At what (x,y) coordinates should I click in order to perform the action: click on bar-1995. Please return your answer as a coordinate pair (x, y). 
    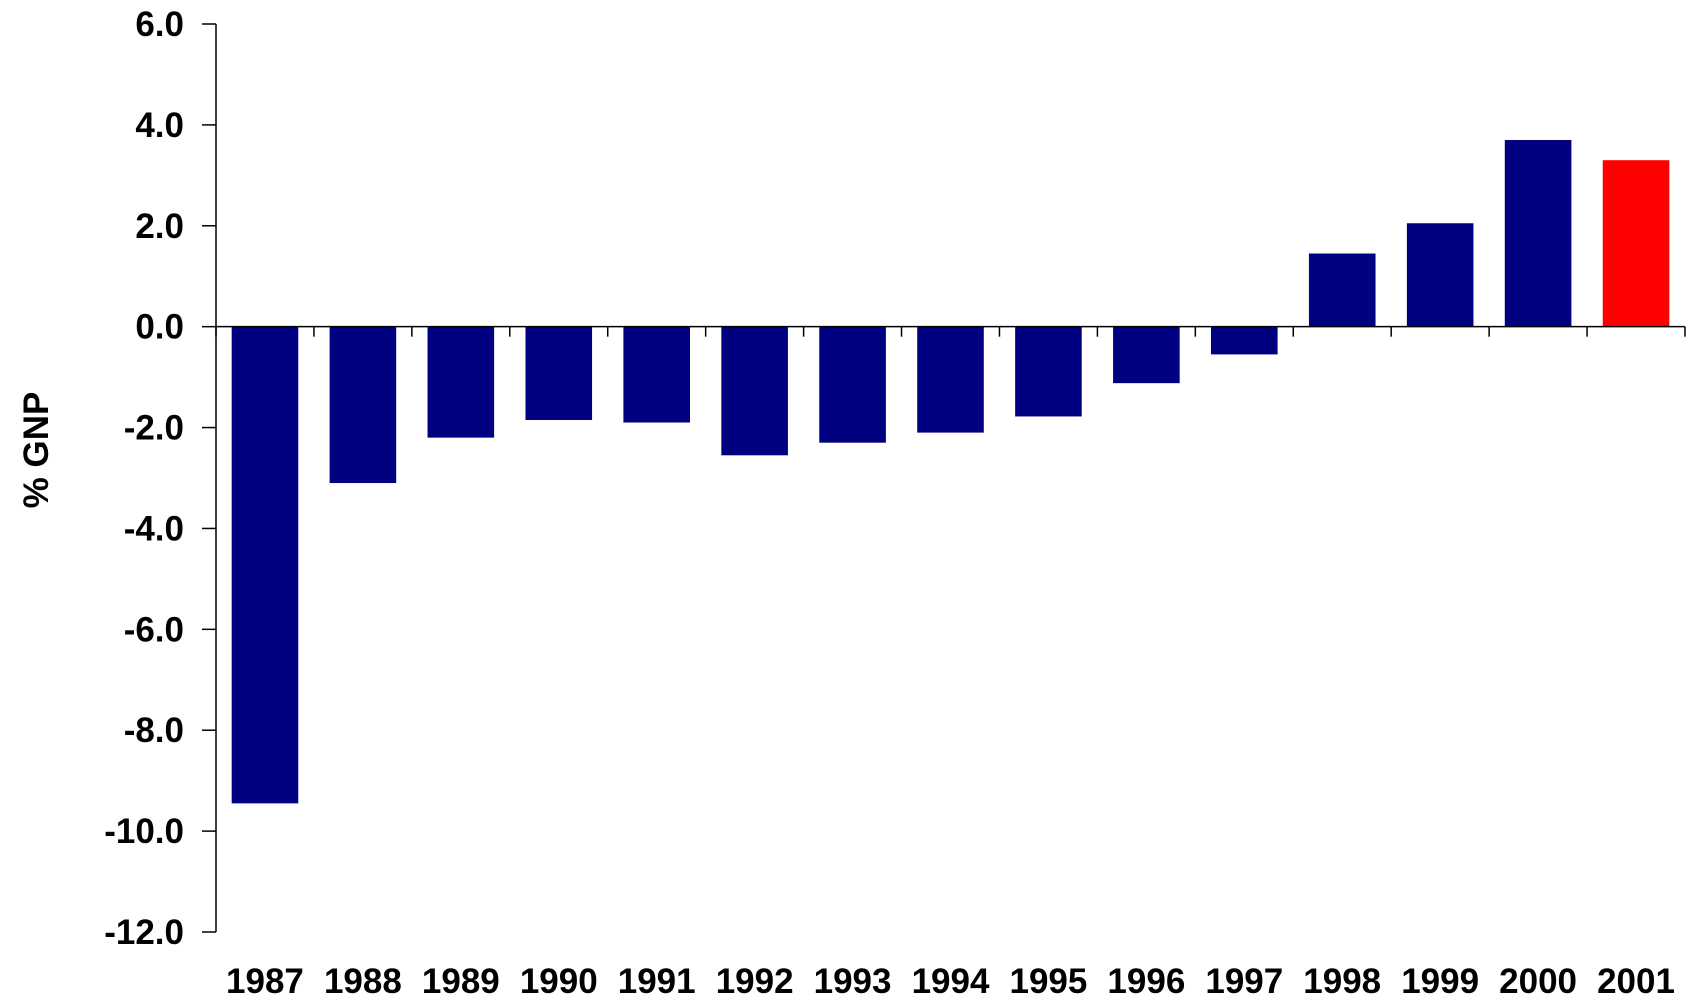
    Looking at the image, I should click on (1048, 371).